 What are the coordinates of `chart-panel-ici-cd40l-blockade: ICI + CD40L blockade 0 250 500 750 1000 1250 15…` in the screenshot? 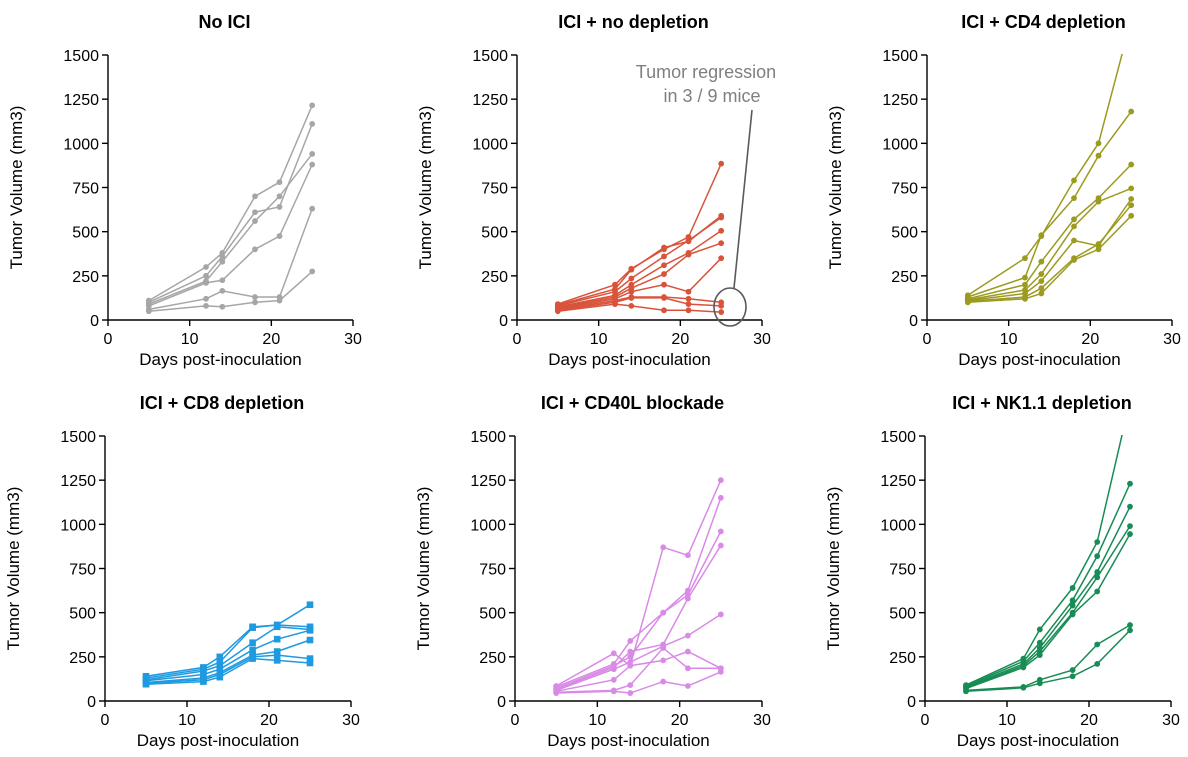 It's located at (592, 571).